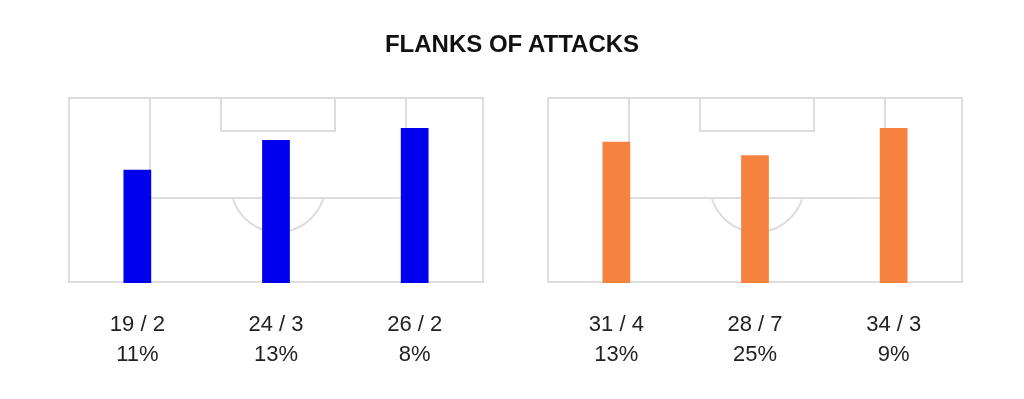  What do you see at coordinates (415, 339) in the screenshot?
I see `data-label: 26 / 2 8%` at bounding box center [415, 339].